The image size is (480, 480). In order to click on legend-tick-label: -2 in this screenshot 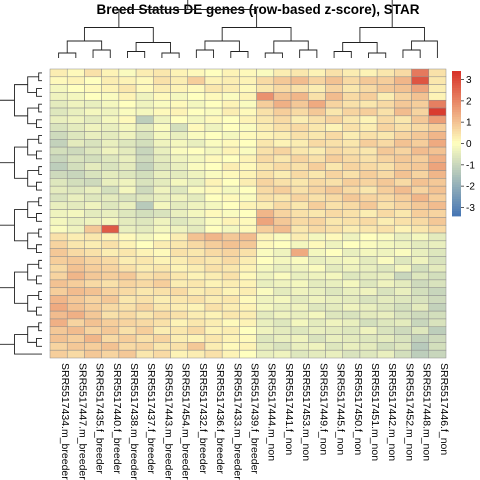, I will do `click(470, 187)`.